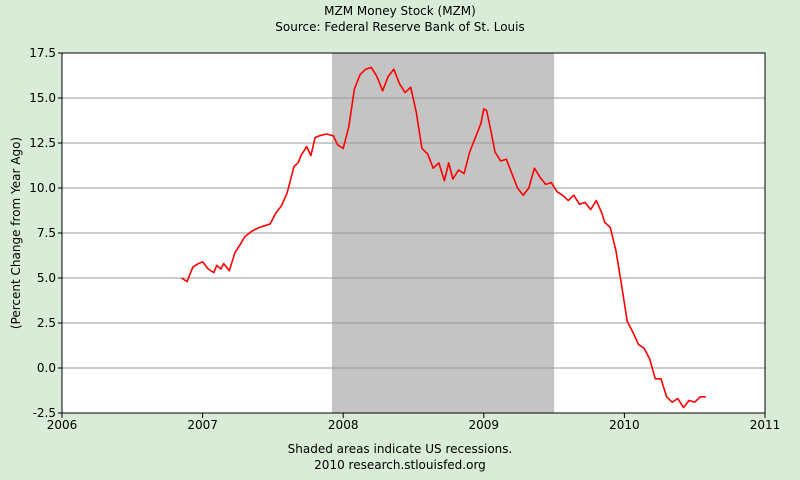 Image resolution: width=800 pixels, height=480 pixels. I want to click on y-tick-label: 15.0, so click(42, 98).